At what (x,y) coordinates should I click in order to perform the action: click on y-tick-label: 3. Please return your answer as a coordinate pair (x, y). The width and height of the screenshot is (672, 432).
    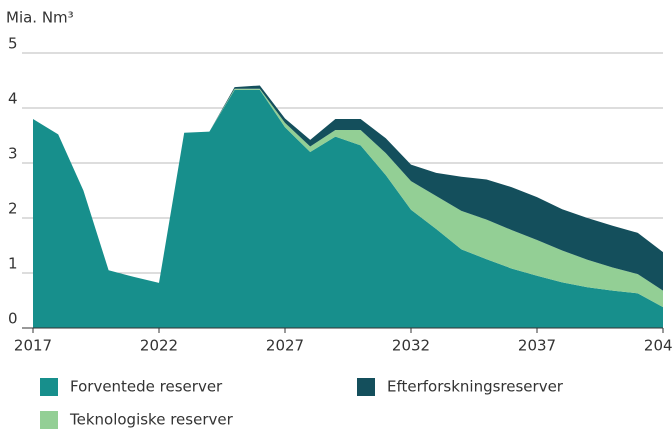
    Looking at the image, I should click on (13, 154).